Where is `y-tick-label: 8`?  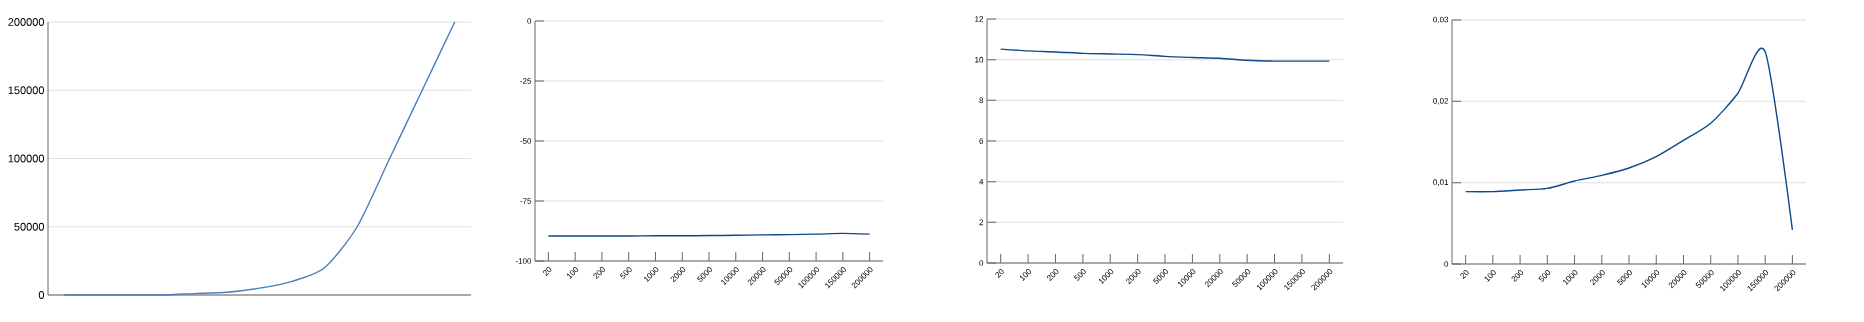 y-tick-label: 8 is located at coordinates (981, 100).